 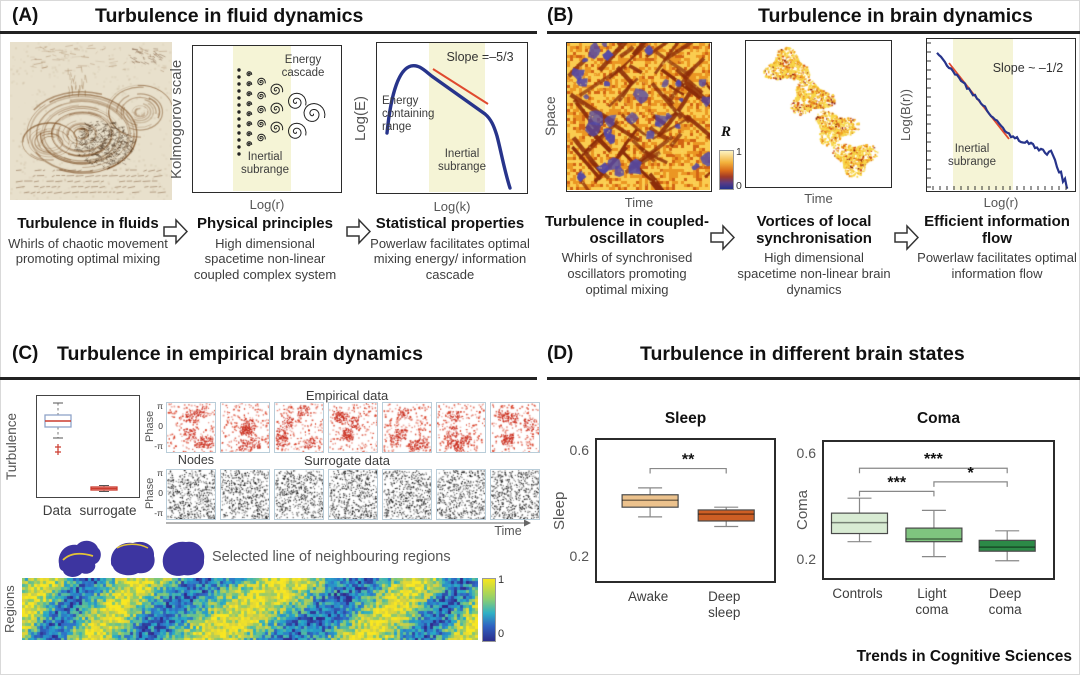 I want to click on sleep-plot-frame: **, so click(x=685, y=510).